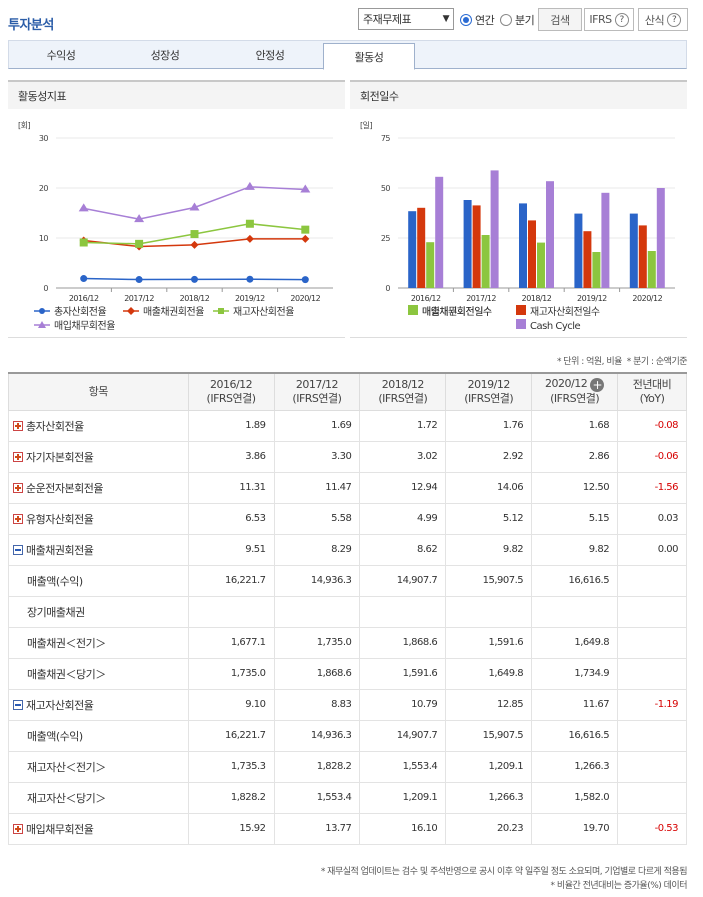 Image resolution: width=703 pixels, height=897 pixels. What do you see at coordinates (489, 828) in the screenshot?
I see `value-cell: 20.23` at bounding box center [489, 828].